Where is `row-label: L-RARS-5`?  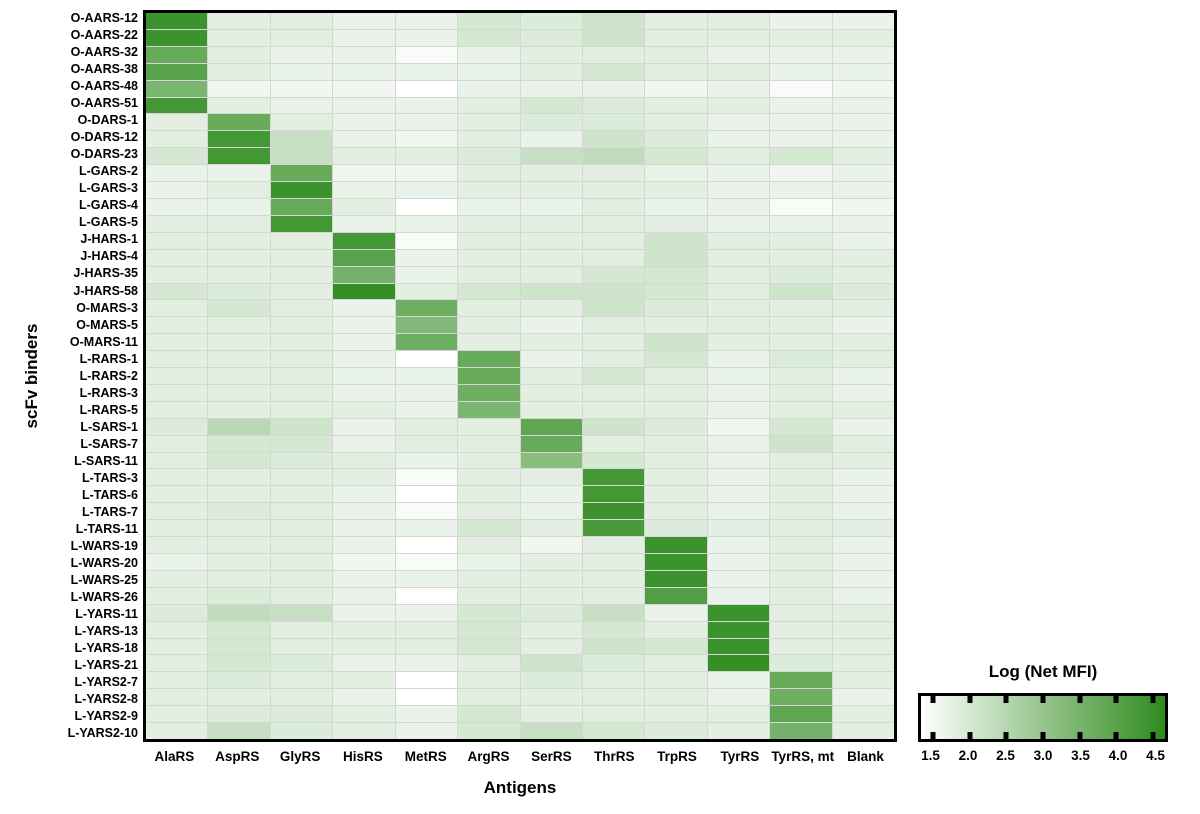 row-label: L-RARS-5 is located at coordinates (108, 409).